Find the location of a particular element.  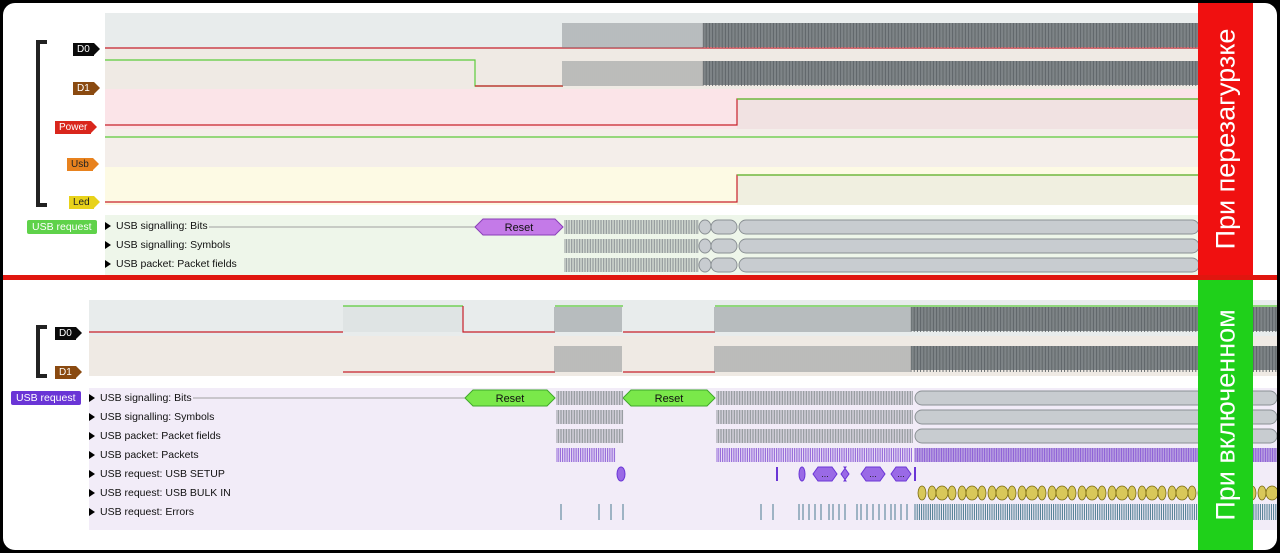

reset-marker-label: Reset is located at coordinates (519, 228).